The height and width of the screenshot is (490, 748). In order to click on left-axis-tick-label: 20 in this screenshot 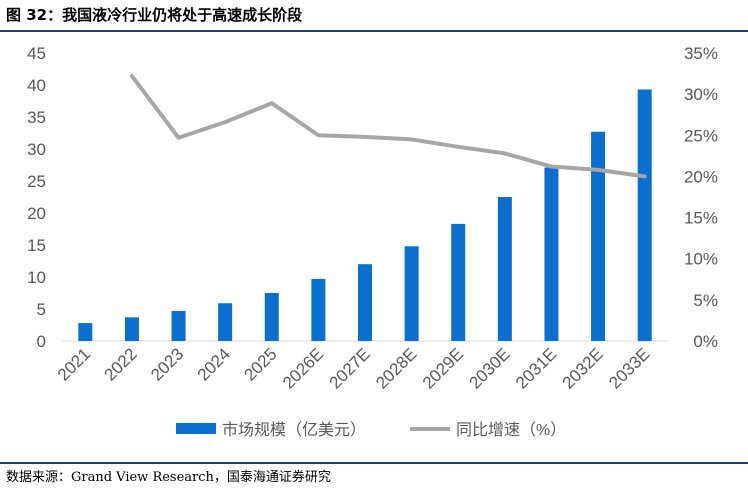, I will do `click(36, 213)`.